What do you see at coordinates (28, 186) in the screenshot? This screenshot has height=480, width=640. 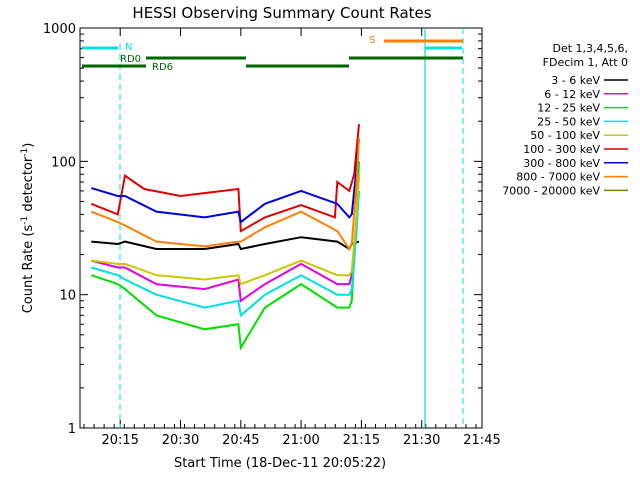 I see `y-axis-label-mid: detector` at bounding box center [28, 186].